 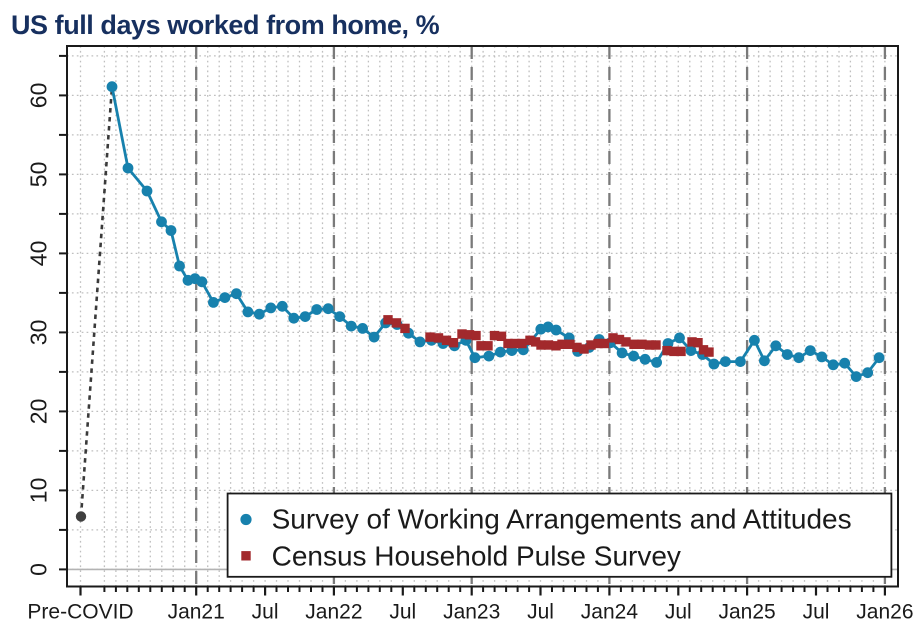 I want to click on svg-text: 60, so click(x=39, y=96).